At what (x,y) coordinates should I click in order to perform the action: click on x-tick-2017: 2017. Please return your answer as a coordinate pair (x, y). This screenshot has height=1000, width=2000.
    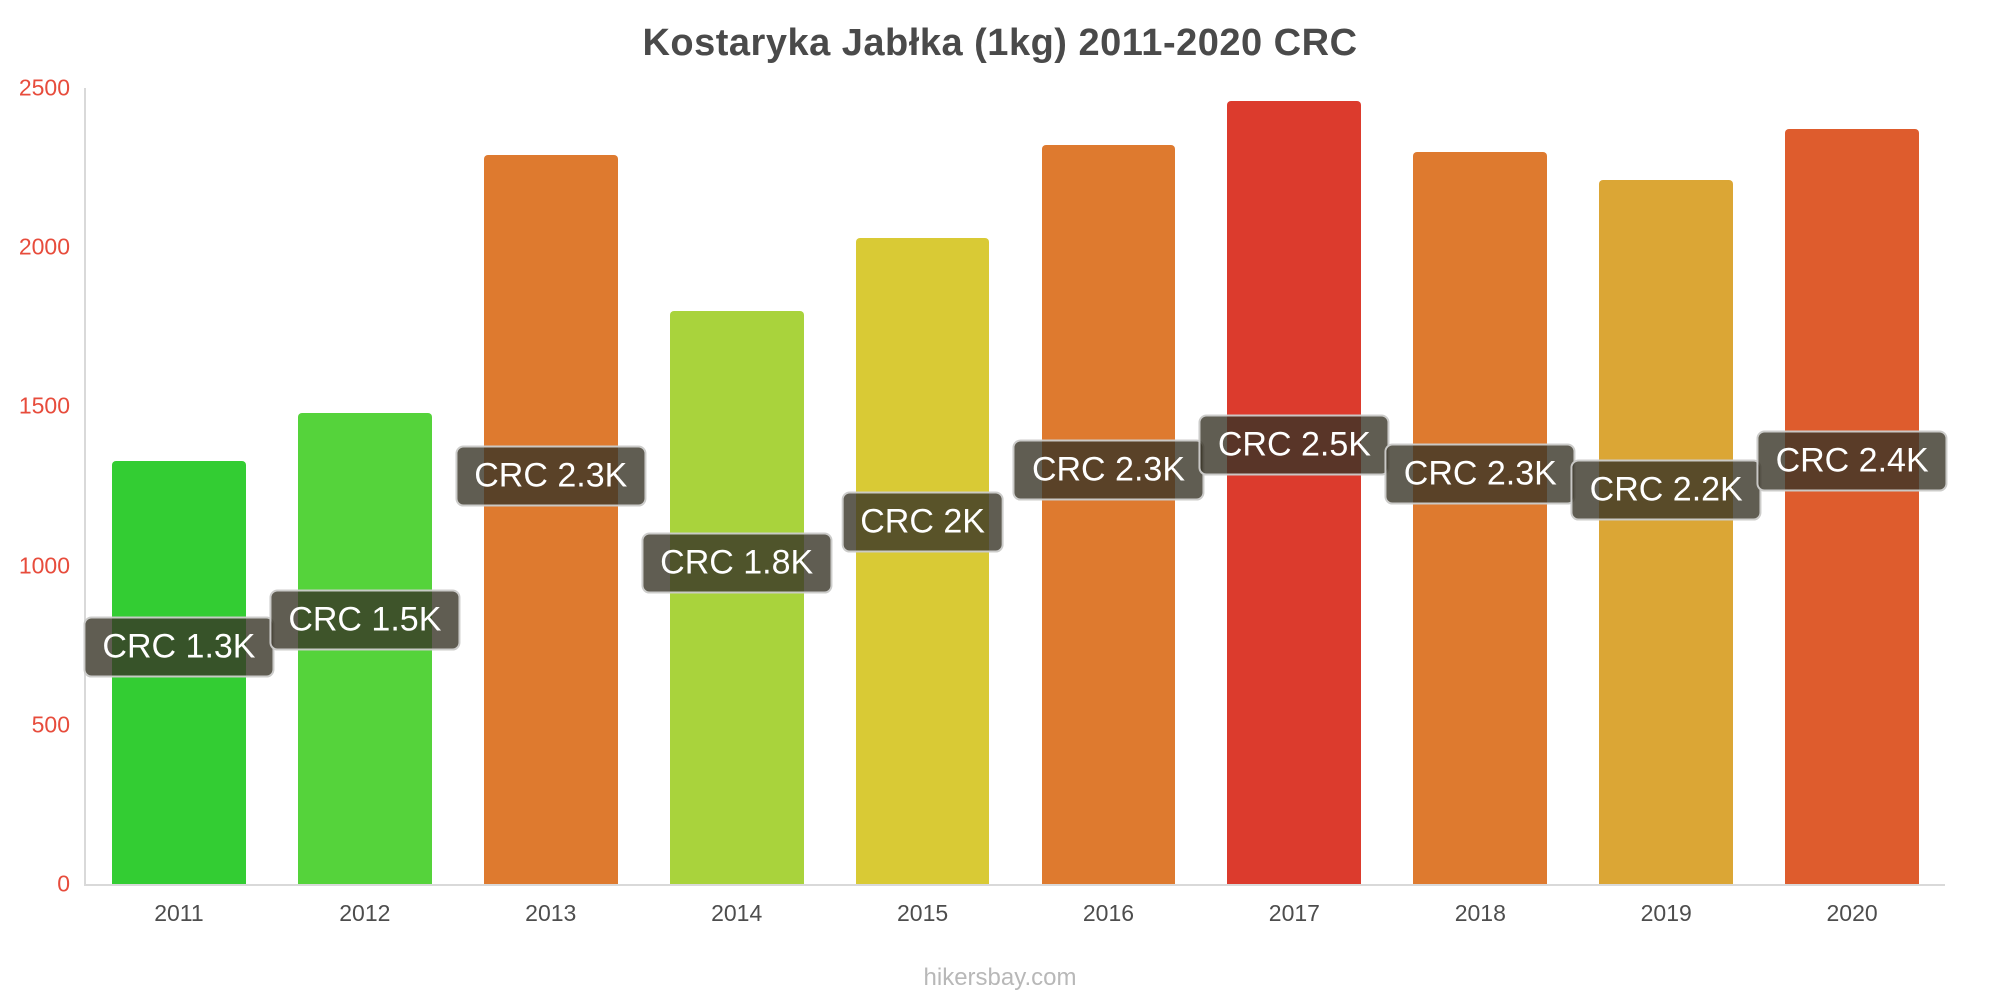
    Looking at the image, I should click on (1294, 913).